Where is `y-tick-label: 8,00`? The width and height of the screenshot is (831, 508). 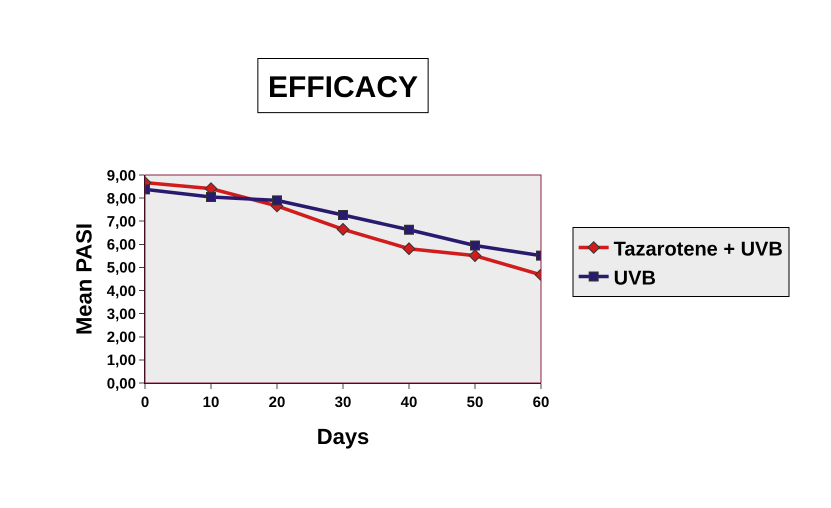 y-tick-label: 8,00 is located at coordinates (121, 199).